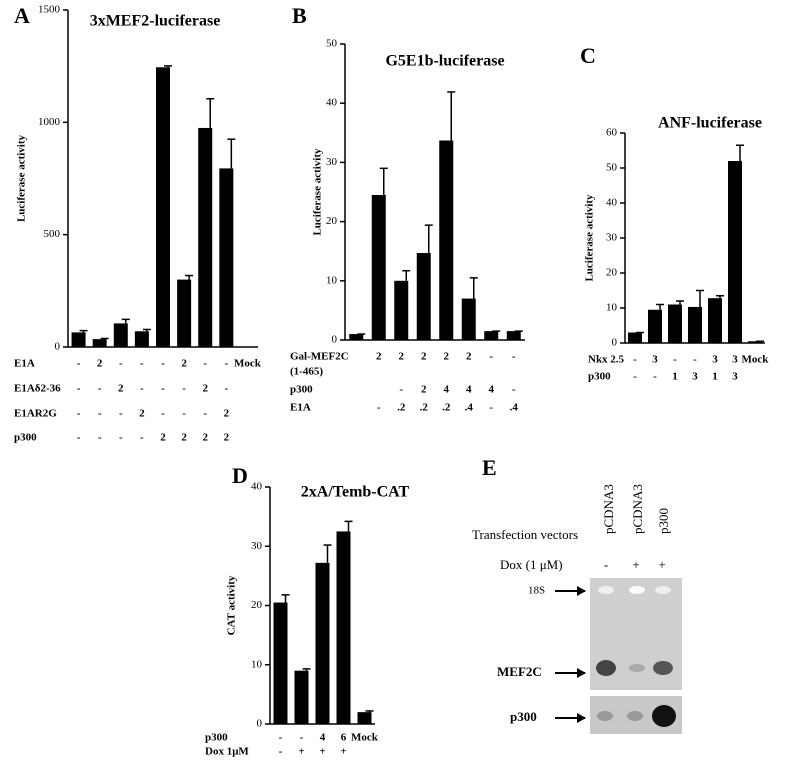 The width and height of the screenshot is (797, 764). I want to click on panel-letter: D, so click(240, 475).